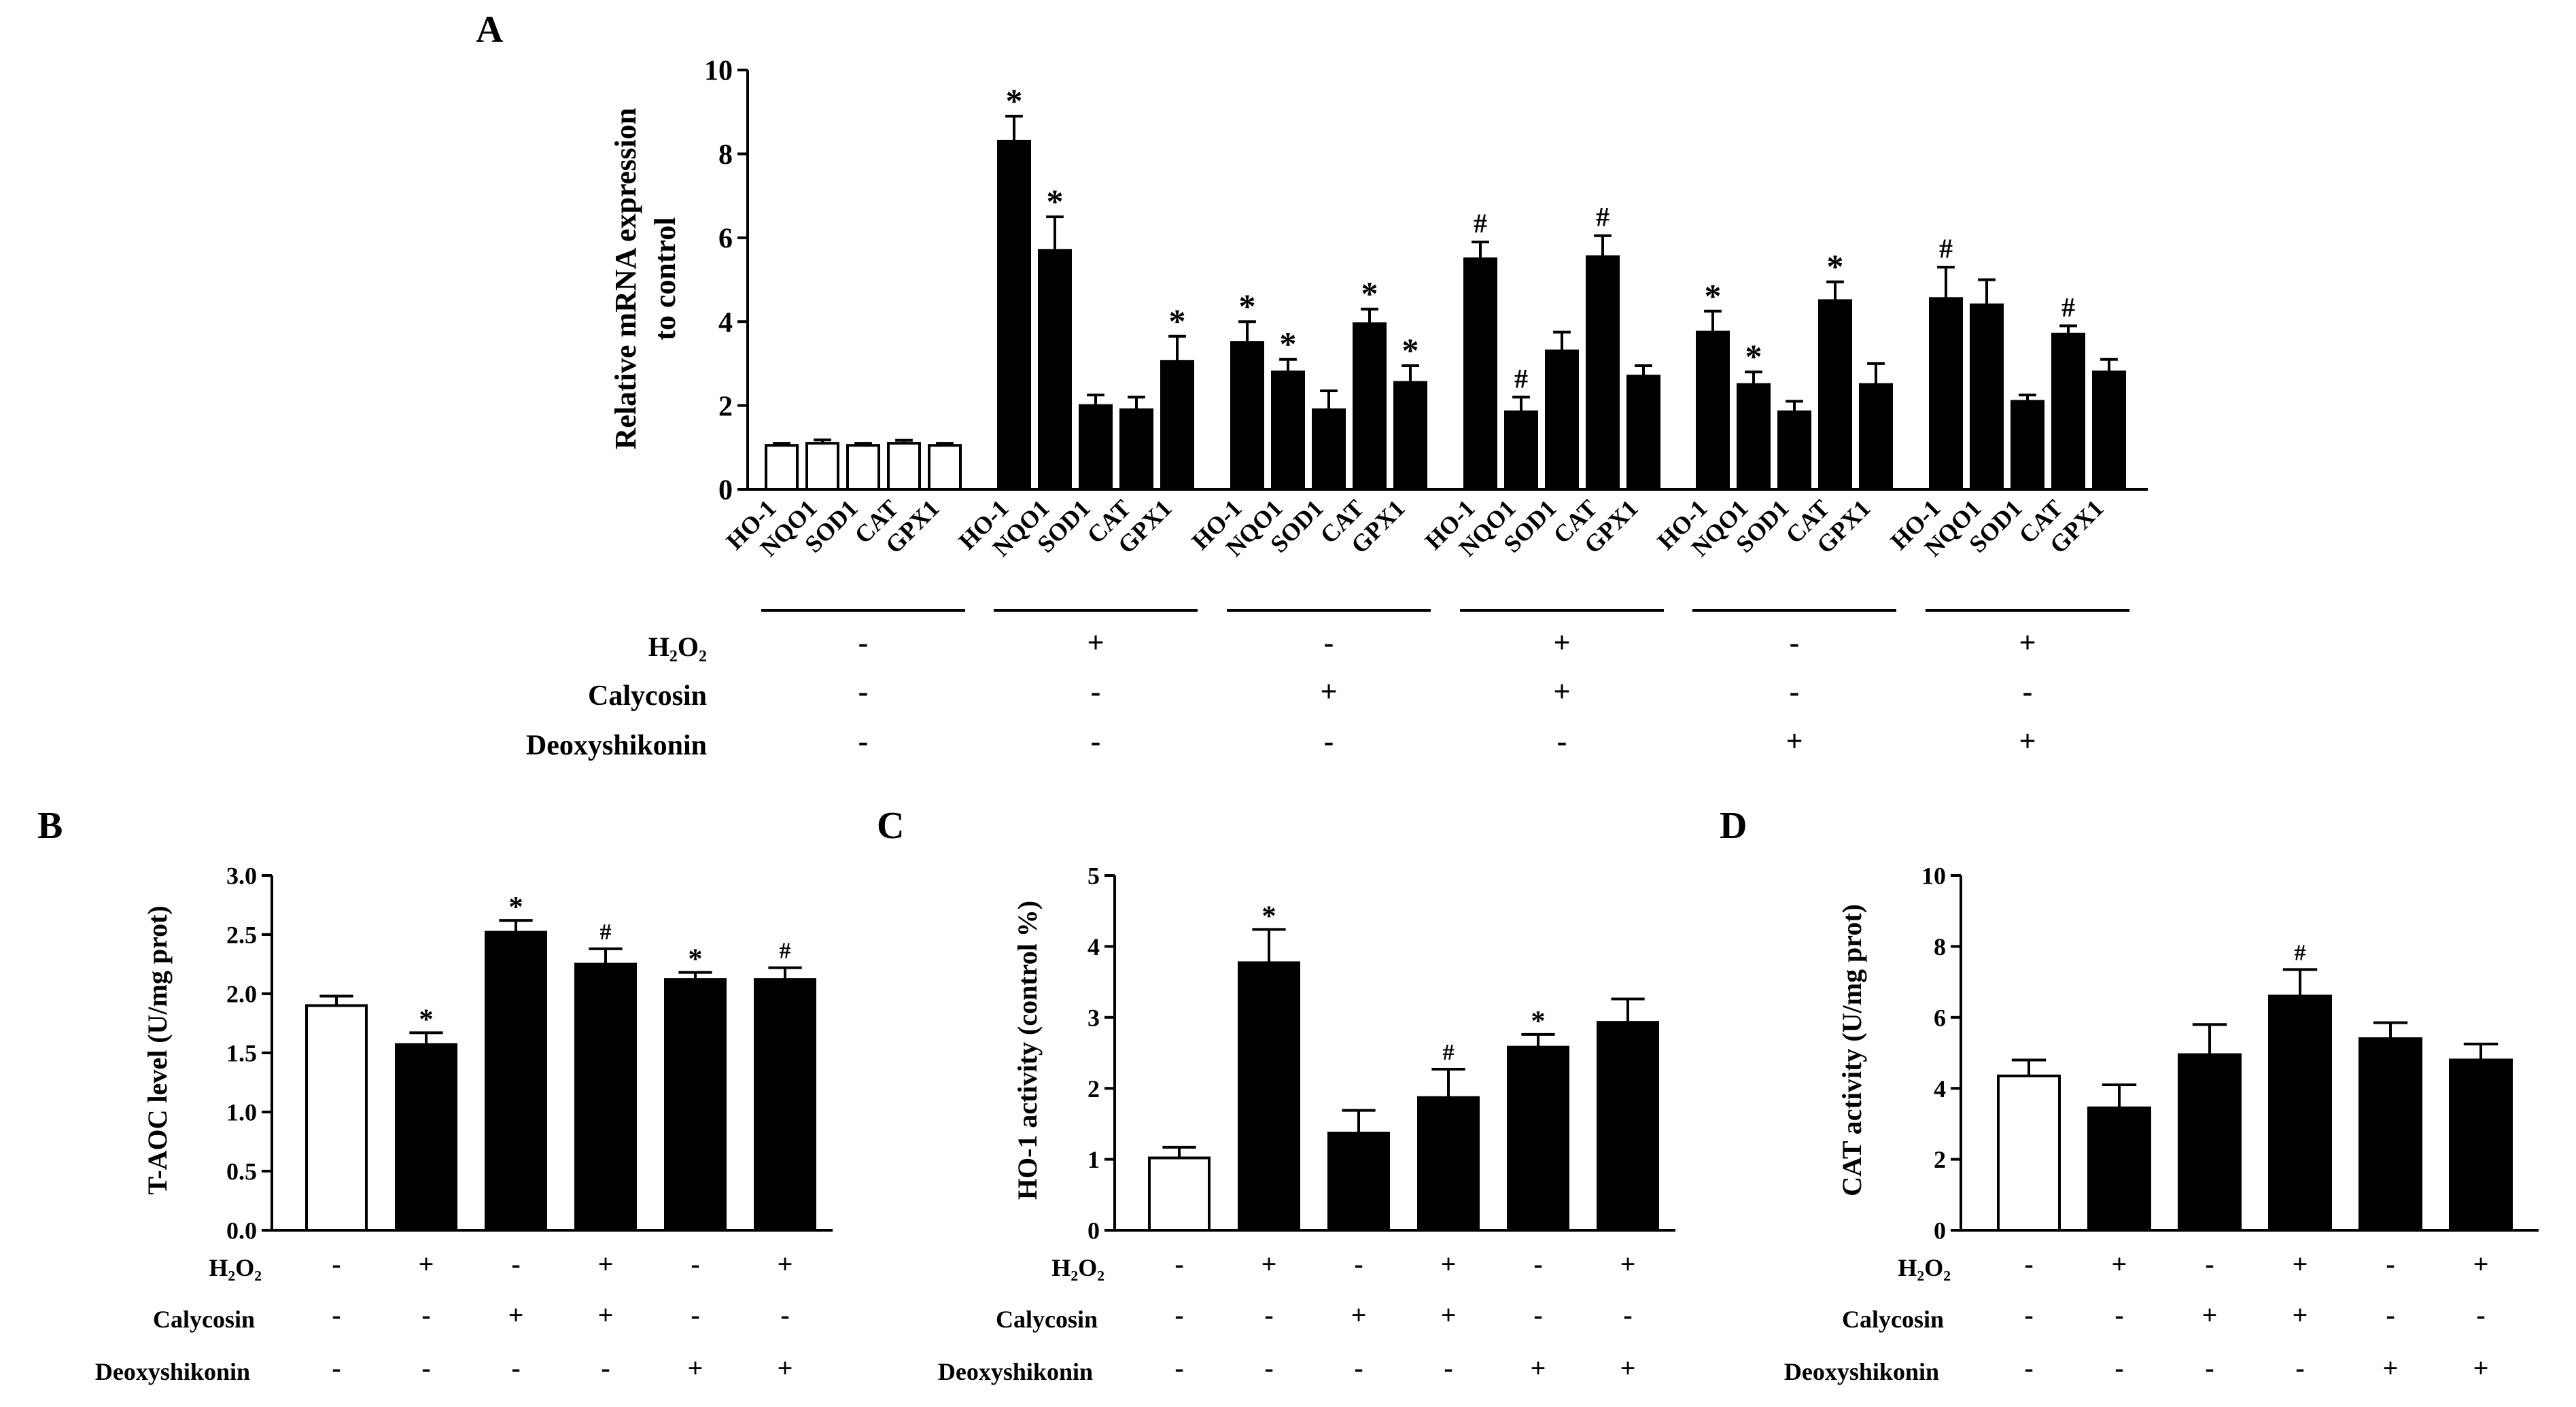 The image size is (2576, 1407). Describe the element at coordinates (425, 1315) in the screenshot. I see `panel-b-sign-calycosin: -` at that location.